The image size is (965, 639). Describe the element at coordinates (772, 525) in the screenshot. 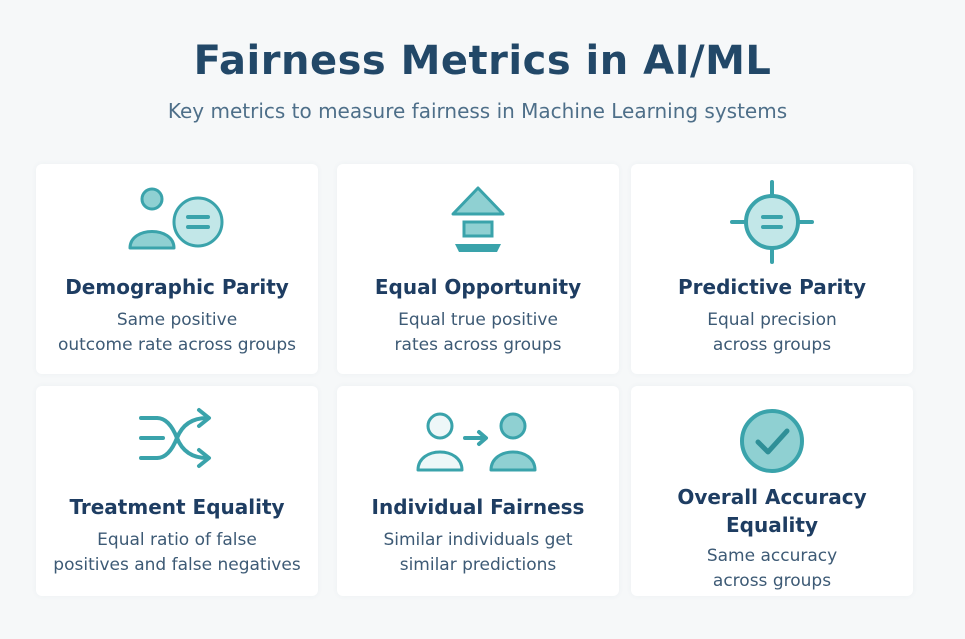

I see `card-title-line2: Equality` at that location.